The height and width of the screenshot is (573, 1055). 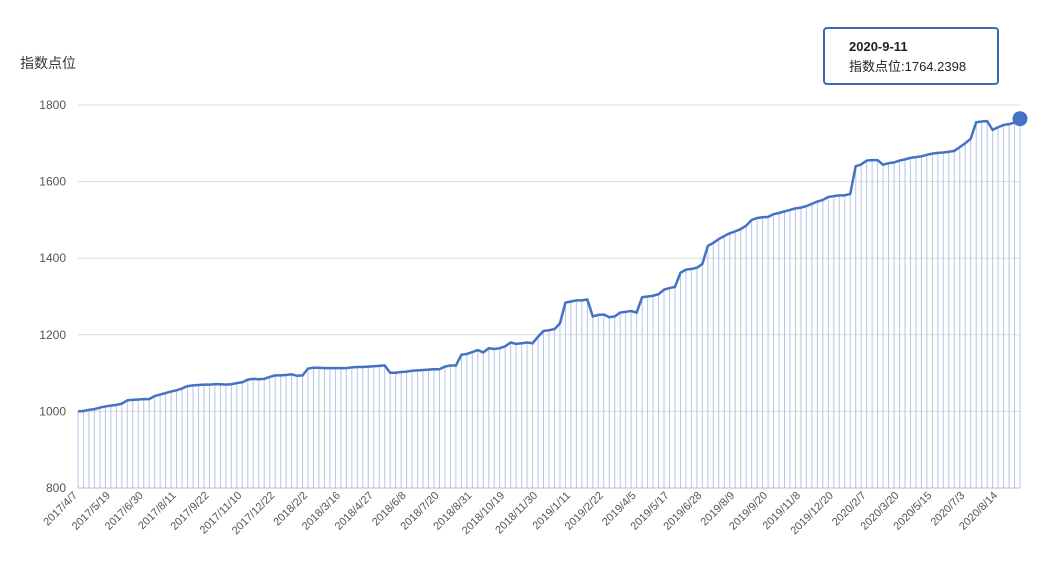 I want to click on tooltip: 2020-9-11 指数点位:1764.2398, so click(x=911, y=56).